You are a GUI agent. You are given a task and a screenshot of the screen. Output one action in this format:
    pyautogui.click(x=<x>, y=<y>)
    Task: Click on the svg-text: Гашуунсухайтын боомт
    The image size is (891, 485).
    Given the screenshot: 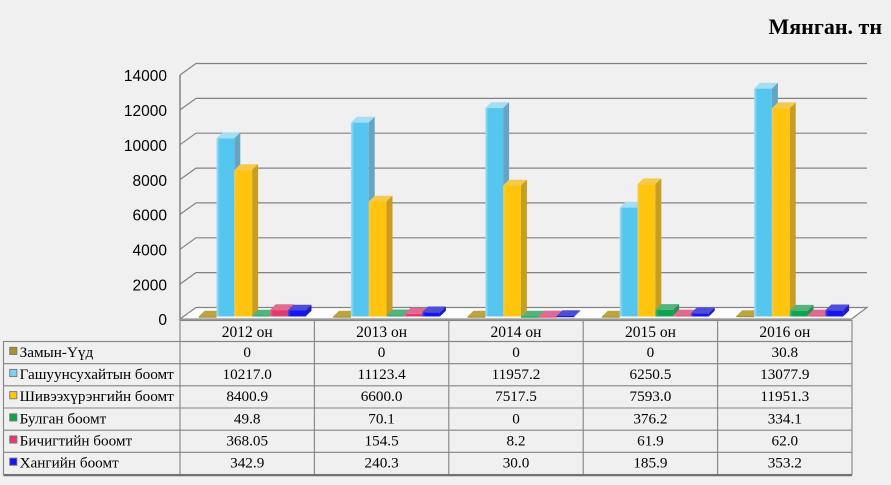 What is the action you would take?
    pyautogui.click(x=97, y=374)
    